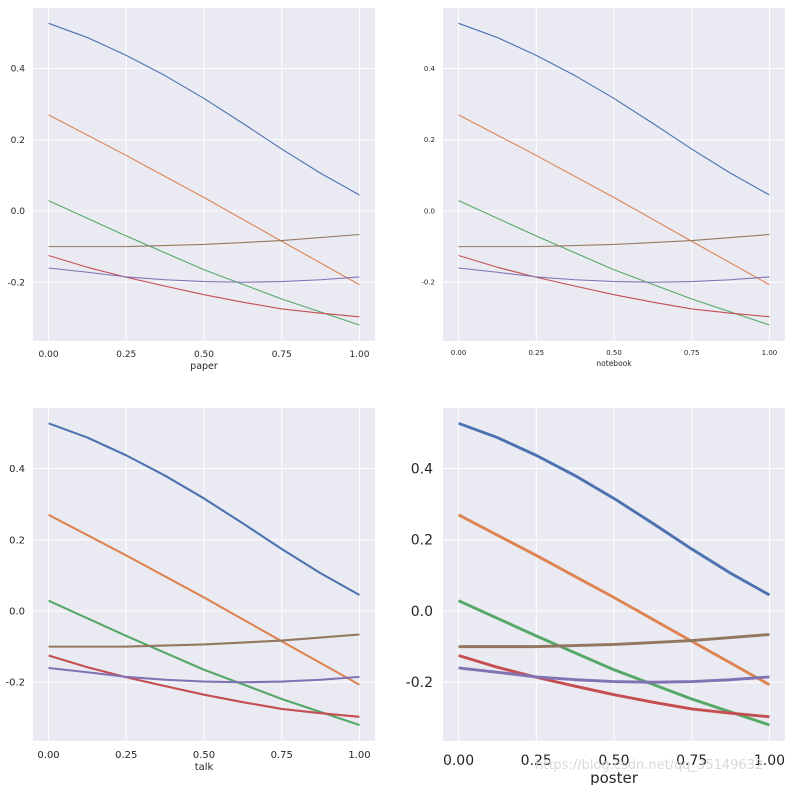 The width and height of the screenshot is (791, 785). I want to click on x-axis-label: paper, so click(204, 366).